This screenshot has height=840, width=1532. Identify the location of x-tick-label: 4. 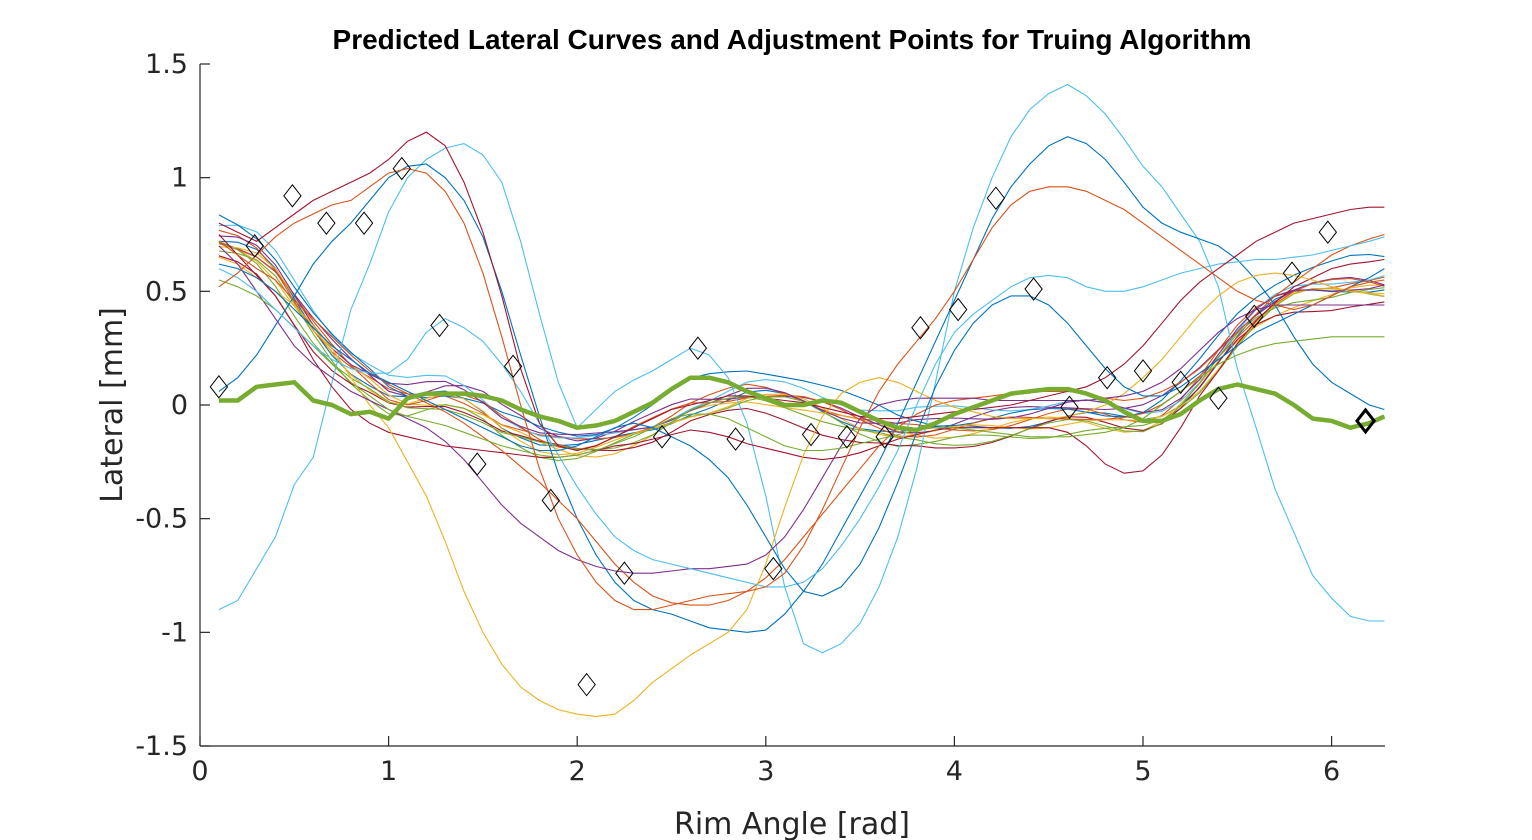
(954, 771).